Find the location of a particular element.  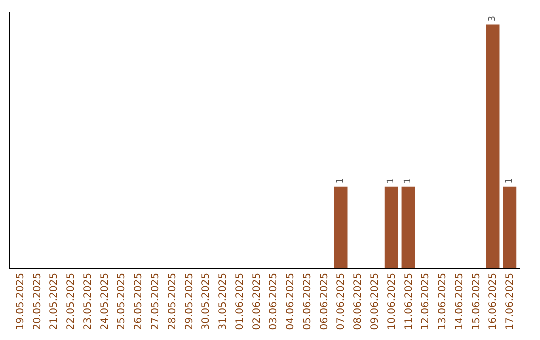

x-tick-label: 19.05.2025 is located at coordinates (20, 301).